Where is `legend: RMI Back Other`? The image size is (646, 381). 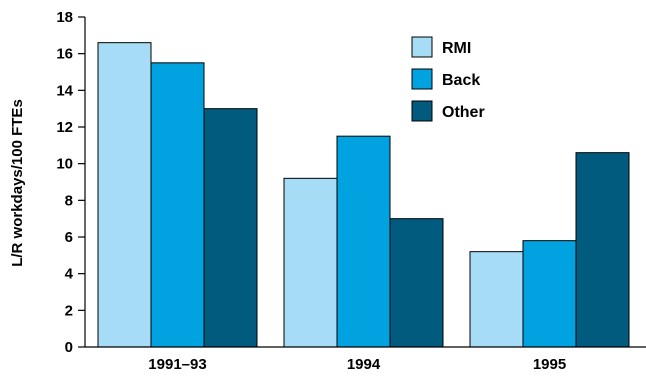
legend: RMI Back Other is located at coordinates (448, 79).